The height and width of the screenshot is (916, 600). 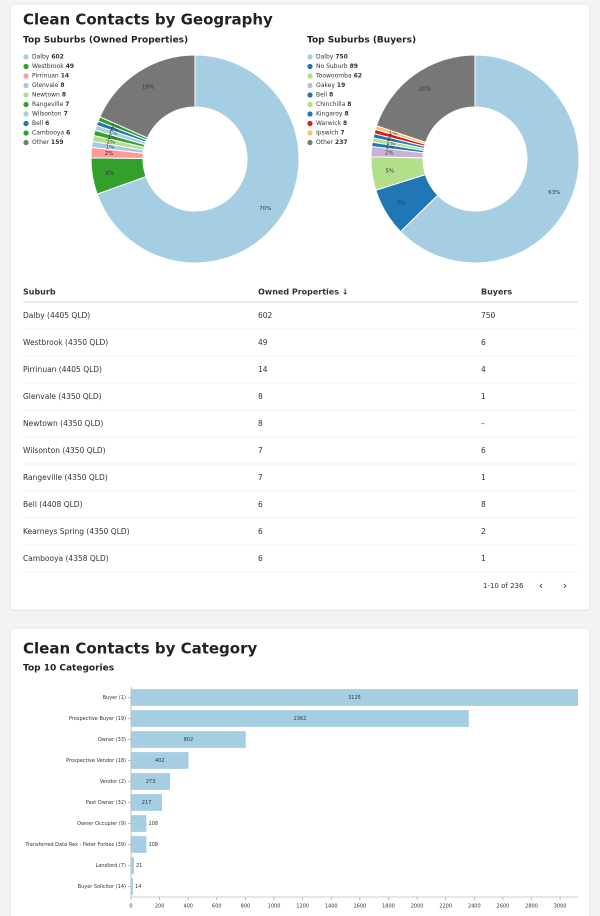 I want to click on table-cell: Rangeville (4350 QLD), so click(x=65, y=477).